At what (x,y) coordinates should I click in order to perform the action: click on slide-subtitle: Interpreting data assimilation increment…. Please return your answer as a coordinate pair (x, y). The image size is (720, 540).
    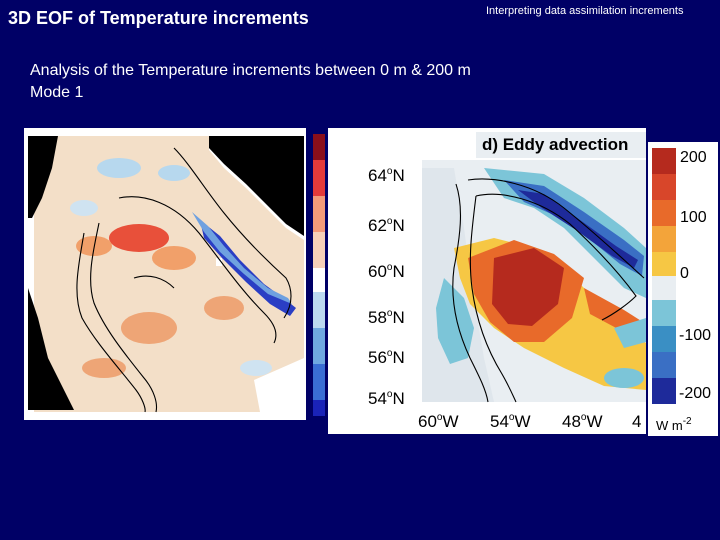
    Looking at the image, I should click on (585, 11).